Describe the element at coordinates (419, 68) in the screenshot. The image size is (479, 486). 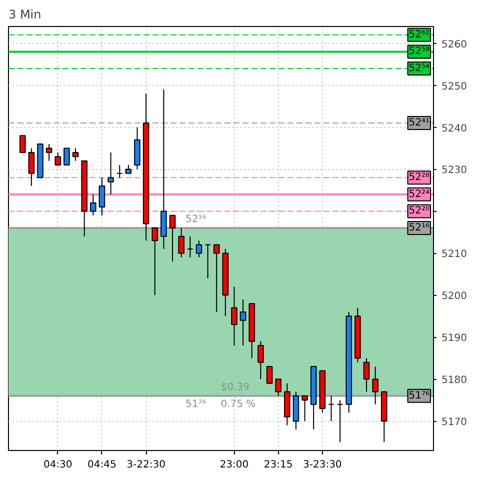
I see `ref-line-label: 52⁵⁴` at that location.